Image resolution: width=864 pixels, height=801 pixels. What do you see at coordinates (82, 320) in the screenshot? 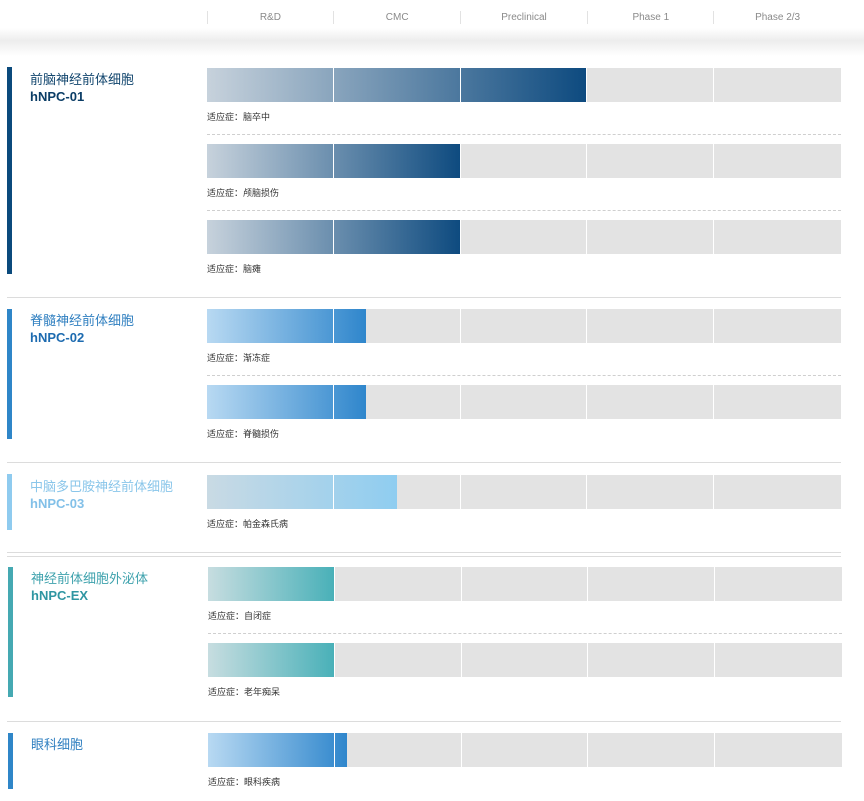
I see `program-name-hnpc-02: 脊髓神经前体细胞` at bounding box center [82, 320].